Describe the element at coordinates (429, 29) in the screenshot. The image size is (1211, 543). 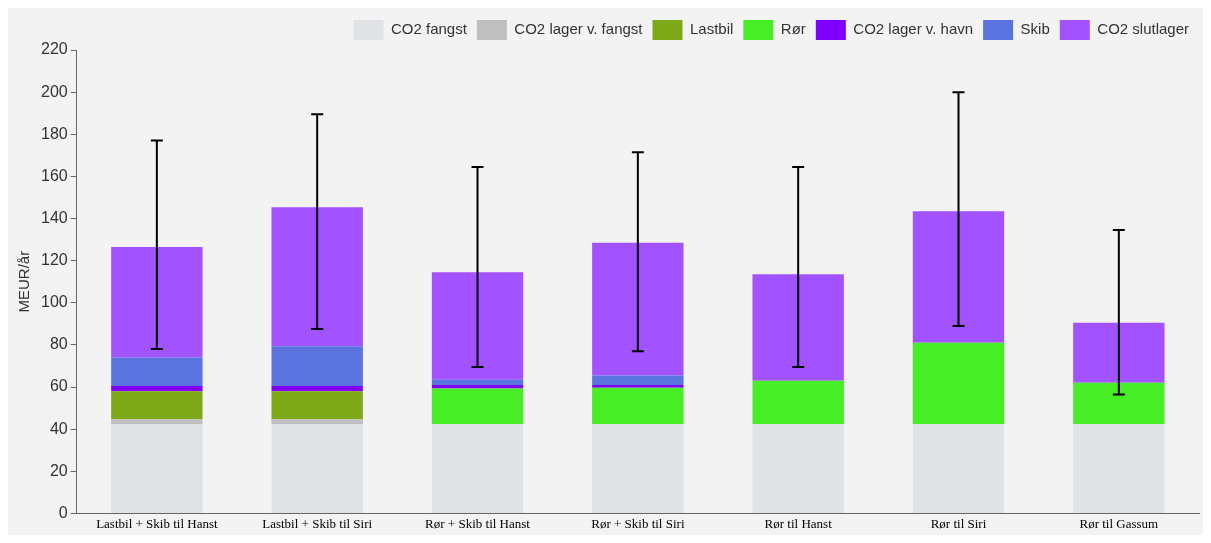
I see `legend-label: CO2 fangst` at that location.